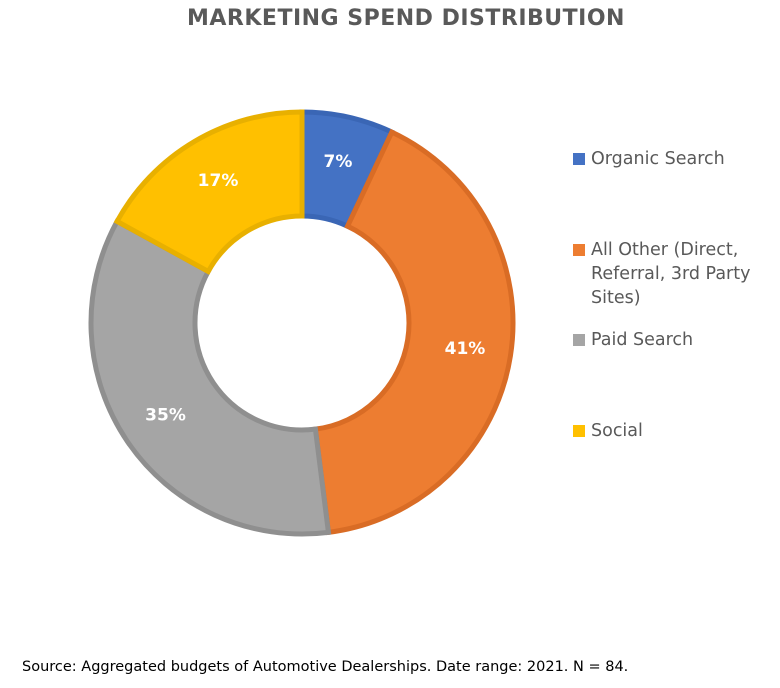 Image resolution: width=780 pixels, height=688 pixels. I want to click on legend-label: Organic Search, so click(658, 159).